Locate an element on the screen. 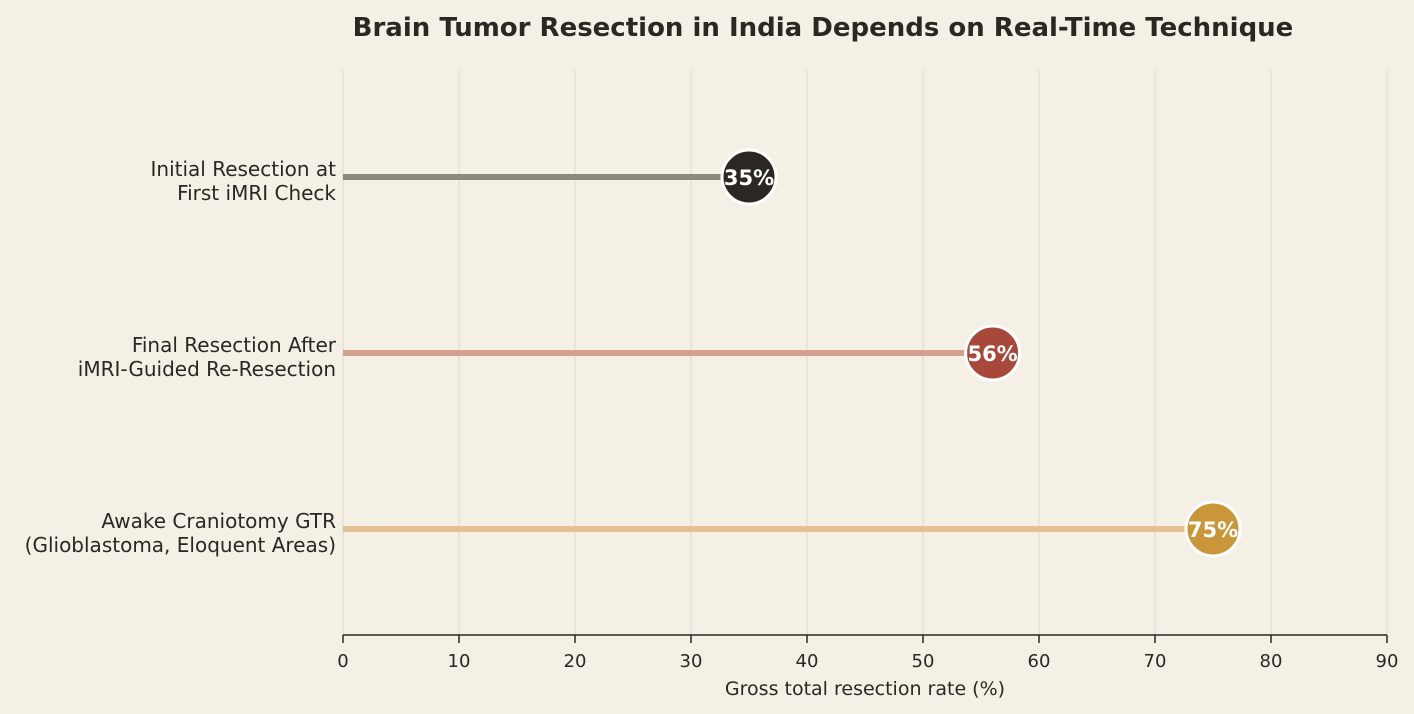  category-label: Initial Resection at is located at coordinates (244, 169).